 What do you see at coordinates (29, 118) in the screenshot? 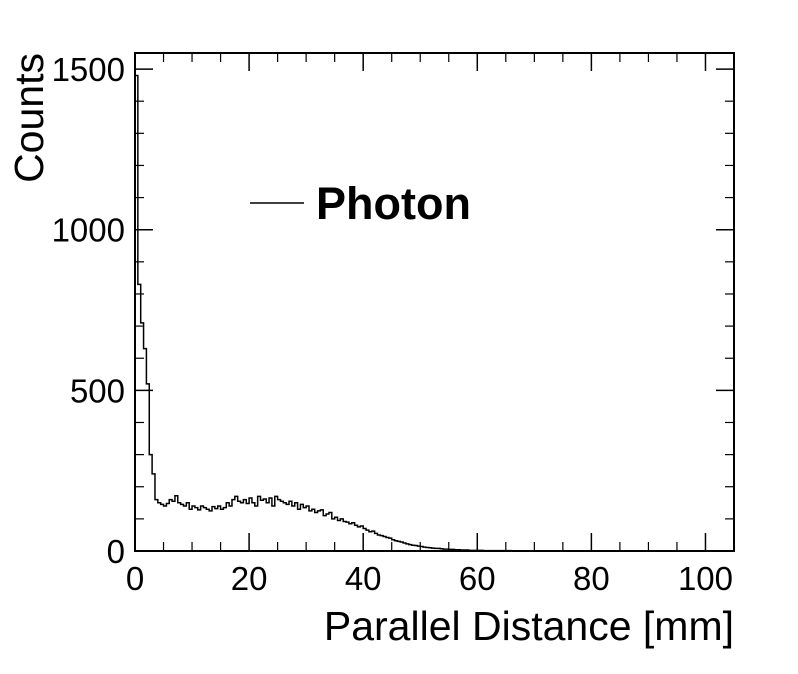
I see `y-axis-title: Counts` at bounding box center [29, 118].